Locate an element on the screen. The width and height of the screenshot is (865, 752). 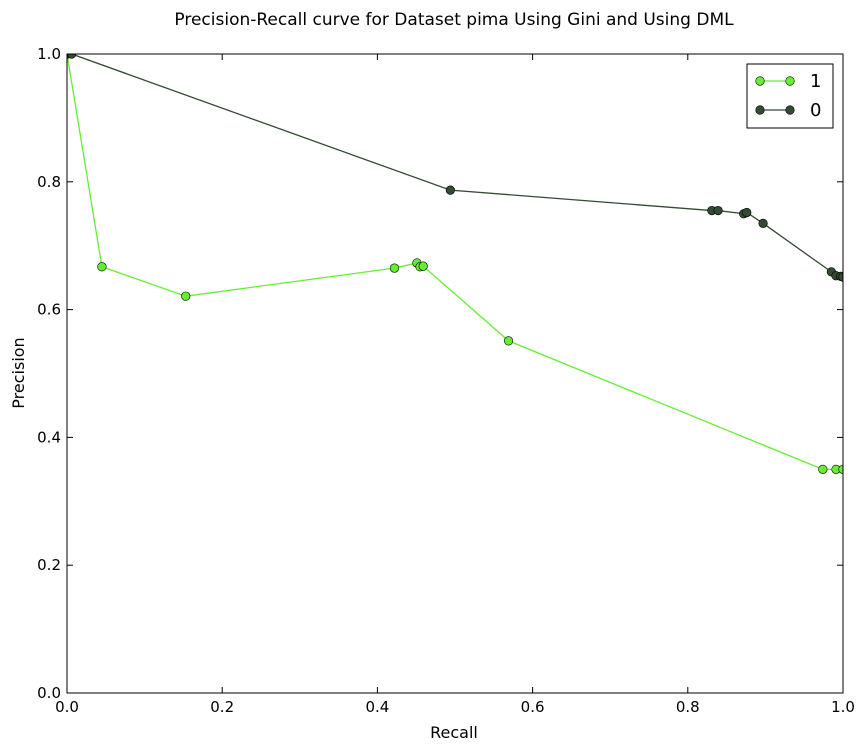
x-tick-label: 1.0 is located at coordinates (843, 707).